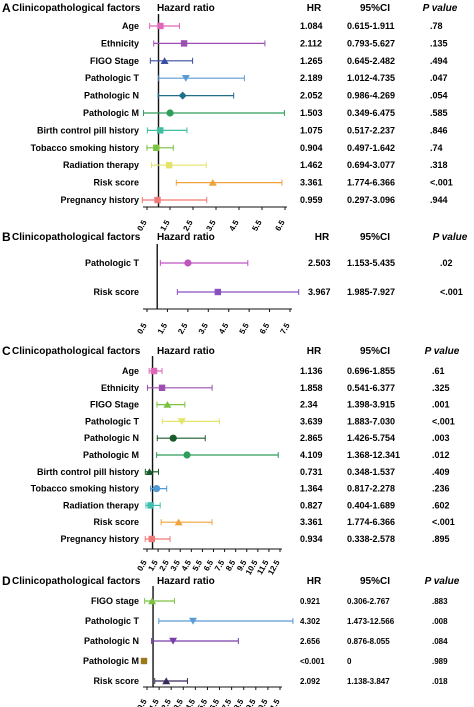 The image size is (474, 707). What do you see at coordinates (439, 78) in the screenshot?
I see `p-value: .047` at bounding box center [439, 78].